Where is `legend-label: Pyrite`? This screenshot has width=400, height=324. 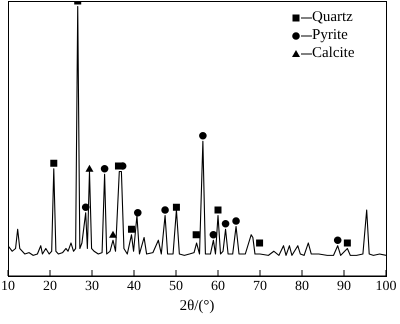 legend-label: Pyrite is located at coordinates (330, 35).